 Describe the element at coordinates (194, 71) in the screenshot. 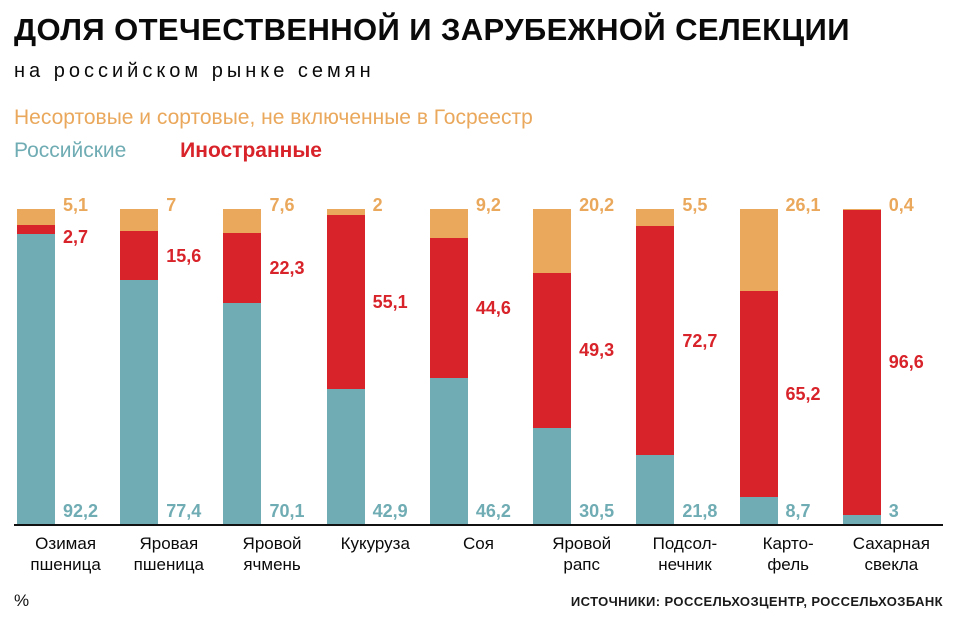

I see `page-subtitle: на российском рынке семян` at that location.